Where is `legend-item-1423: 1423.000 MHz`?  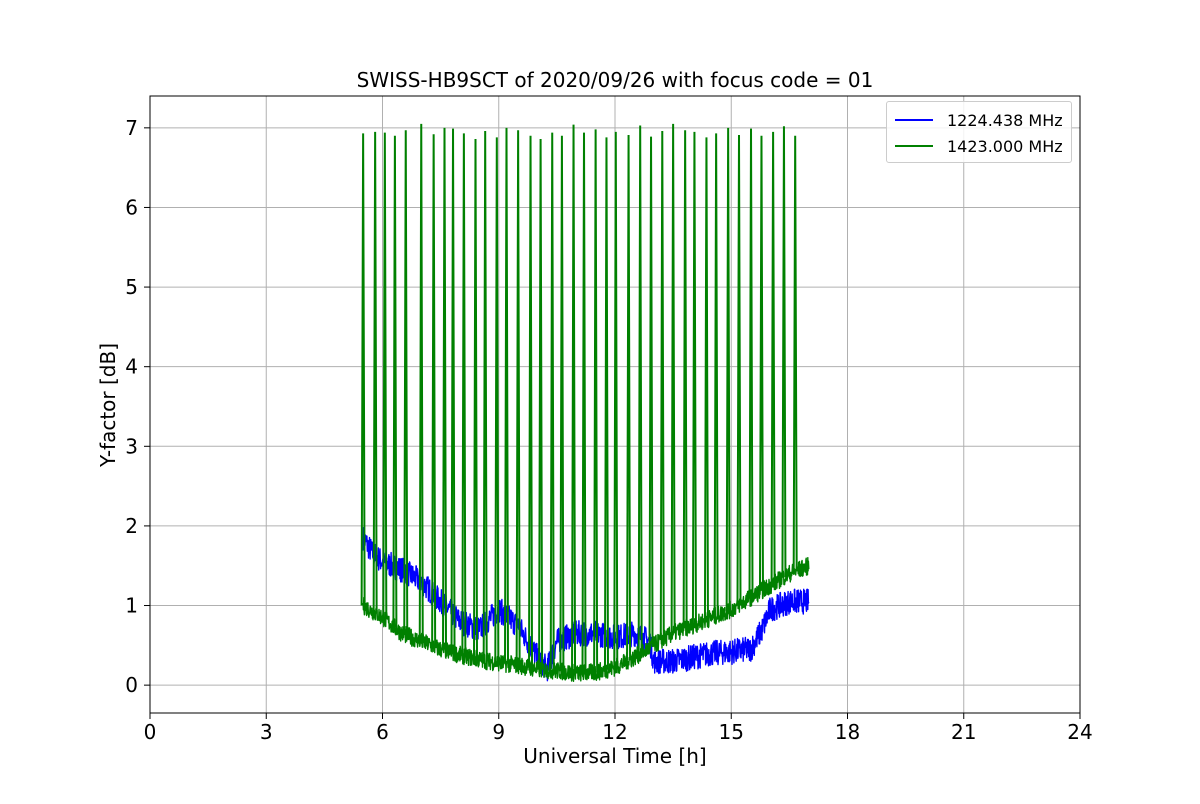 legend-item-1423: 1423.000 MHz is located at coordinates (979, 146).